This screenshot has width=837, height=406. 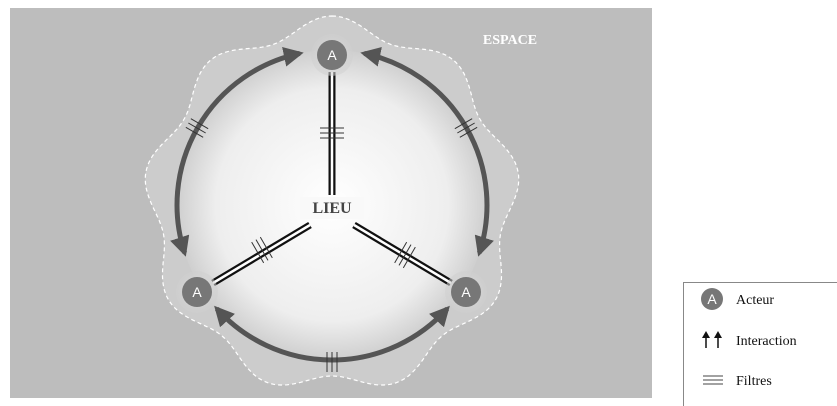 I want to click on legend-symbol: A, so click(x=712, y=299).